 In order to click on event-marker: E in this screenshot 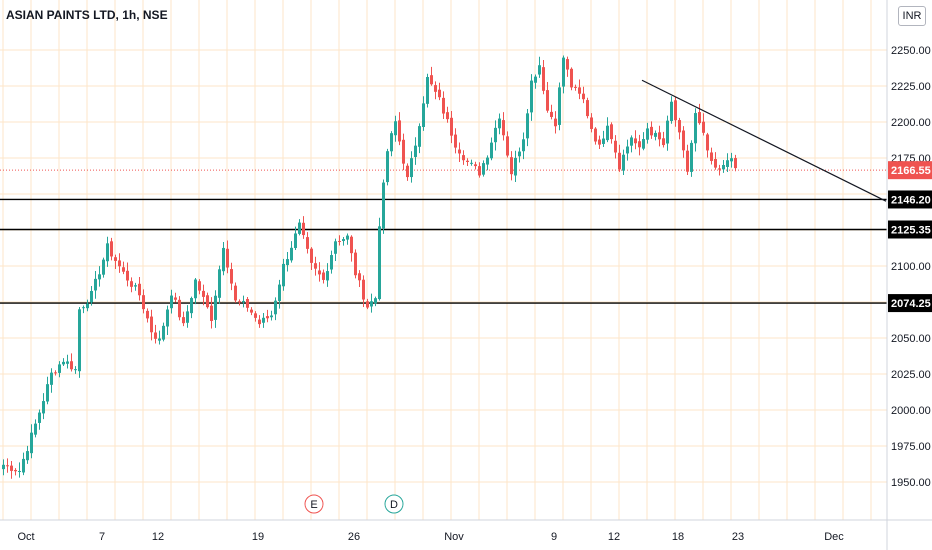, I will do `click(314, 504)`.